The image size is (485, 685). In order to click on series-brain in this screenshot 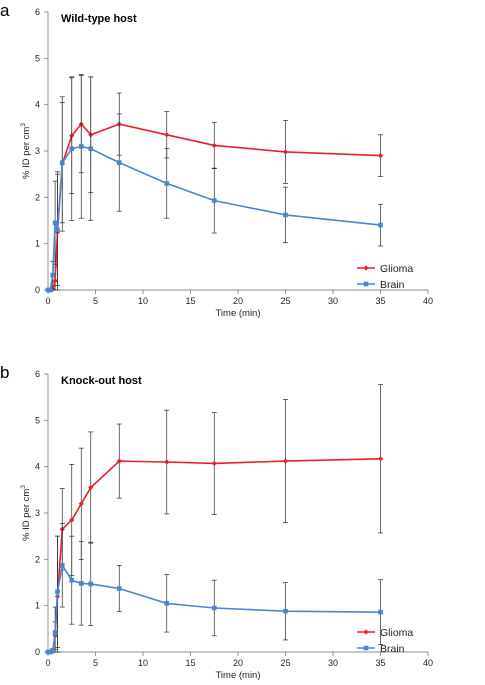, I will do `click(214, 589)`.